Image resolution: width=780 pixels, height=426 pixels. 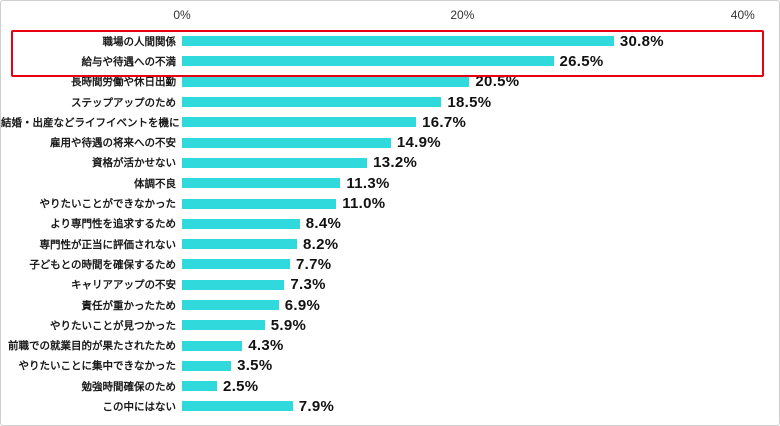 I want to click on bar-row: やりたいことができなかった 11.0%, so click(x=390, y=203).